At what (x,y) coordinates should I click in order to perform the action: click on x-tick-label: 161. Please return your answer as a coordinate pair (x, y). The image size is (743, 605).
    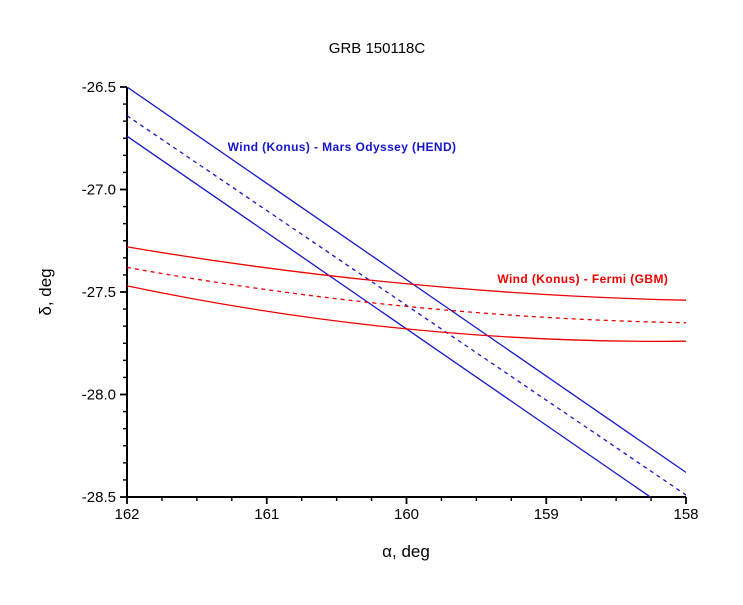
    Looking at the image, I should click on (266, 514).